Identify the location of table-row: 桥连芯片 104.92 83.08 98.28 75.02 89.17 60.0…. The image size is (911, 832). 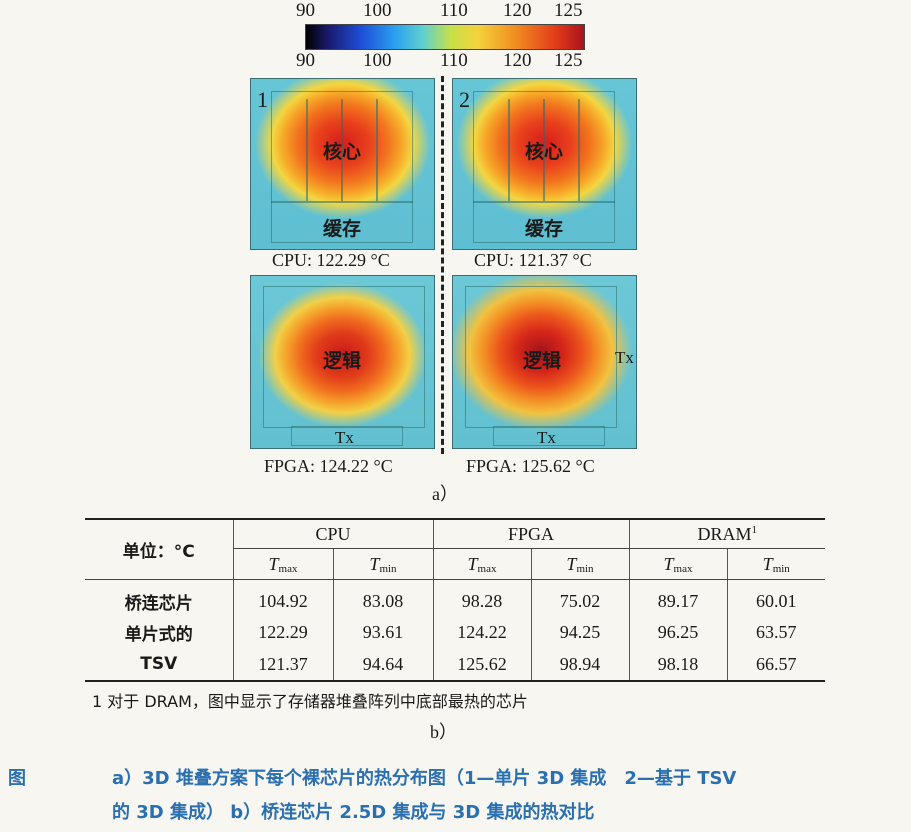
(455, 597).